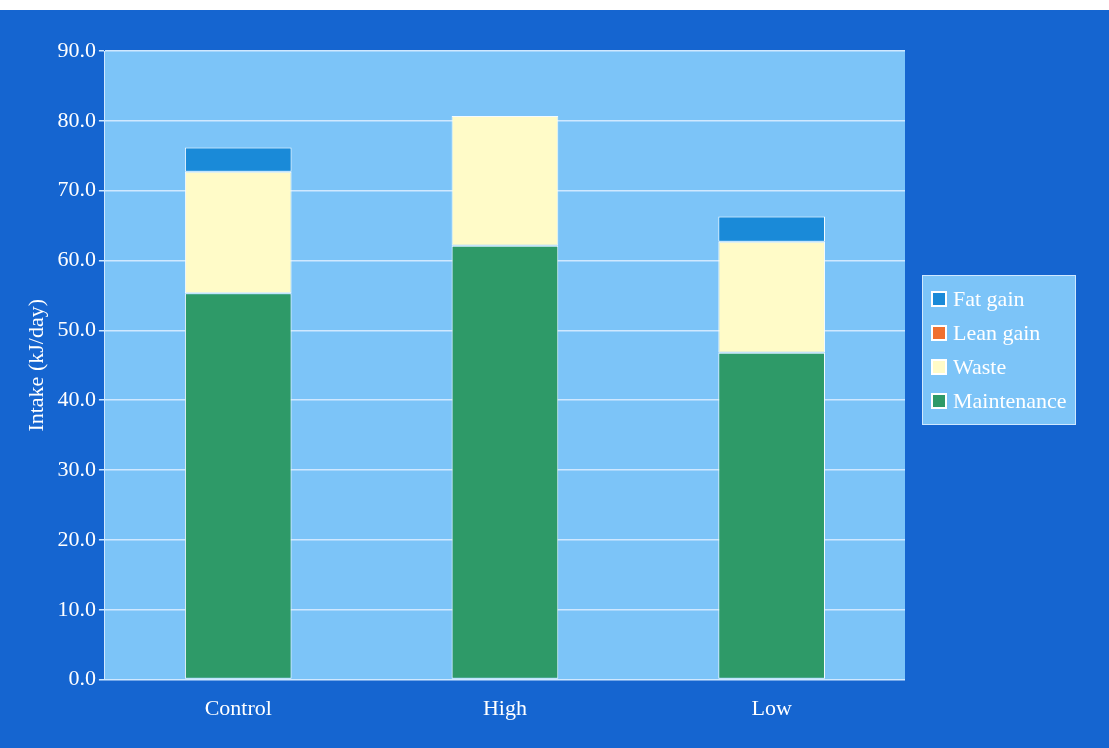 The height and width of the screenshot is (748, 1109). Describe the element at coordinates (504, 707) in the screenshot. I see `x-tick-label: High` at that location.